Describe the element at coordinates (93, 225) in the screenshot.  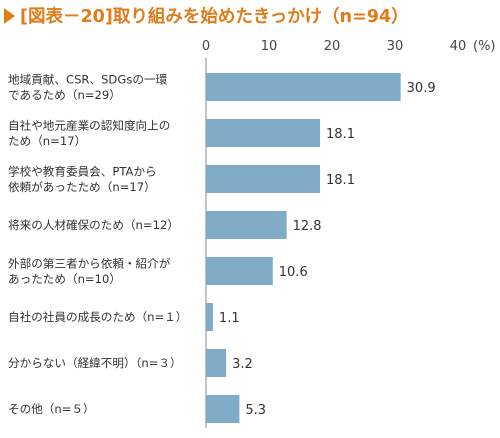
I see `category-label: 将来の人材確保のため（n=12）` at that location.